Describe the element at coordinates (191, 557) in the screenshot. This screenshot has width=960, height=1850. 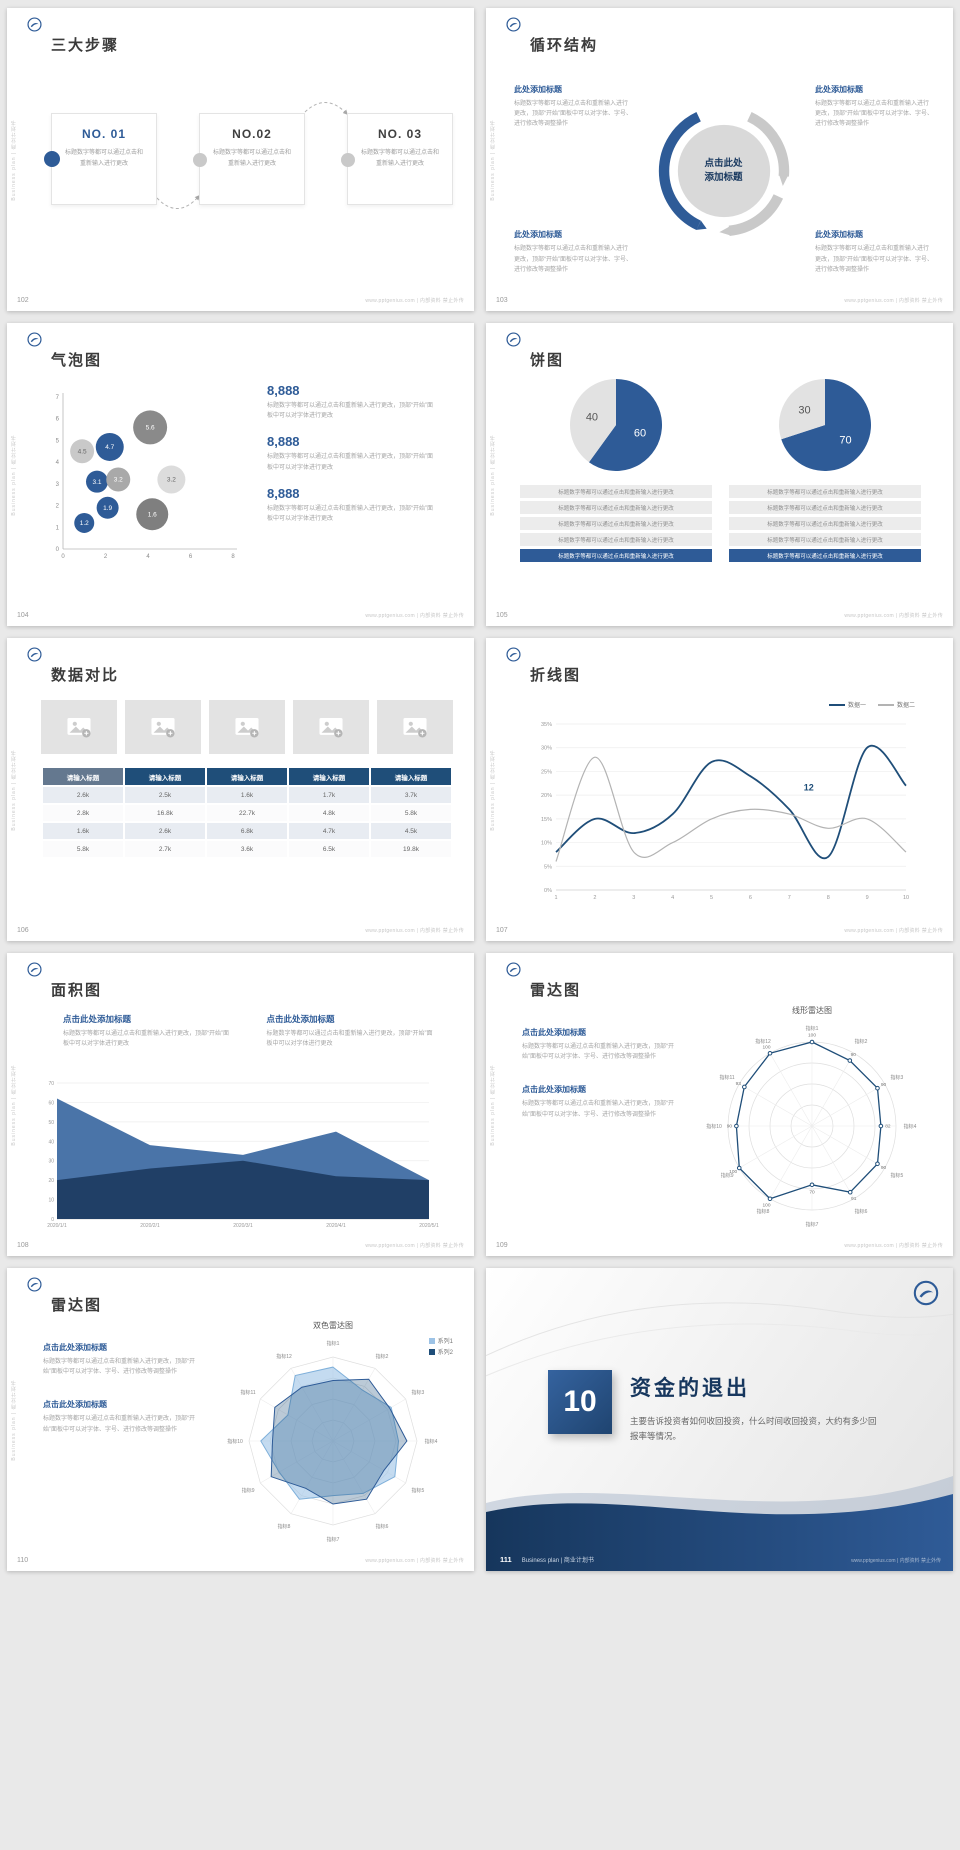
I see `svg-text: 6` at that location.